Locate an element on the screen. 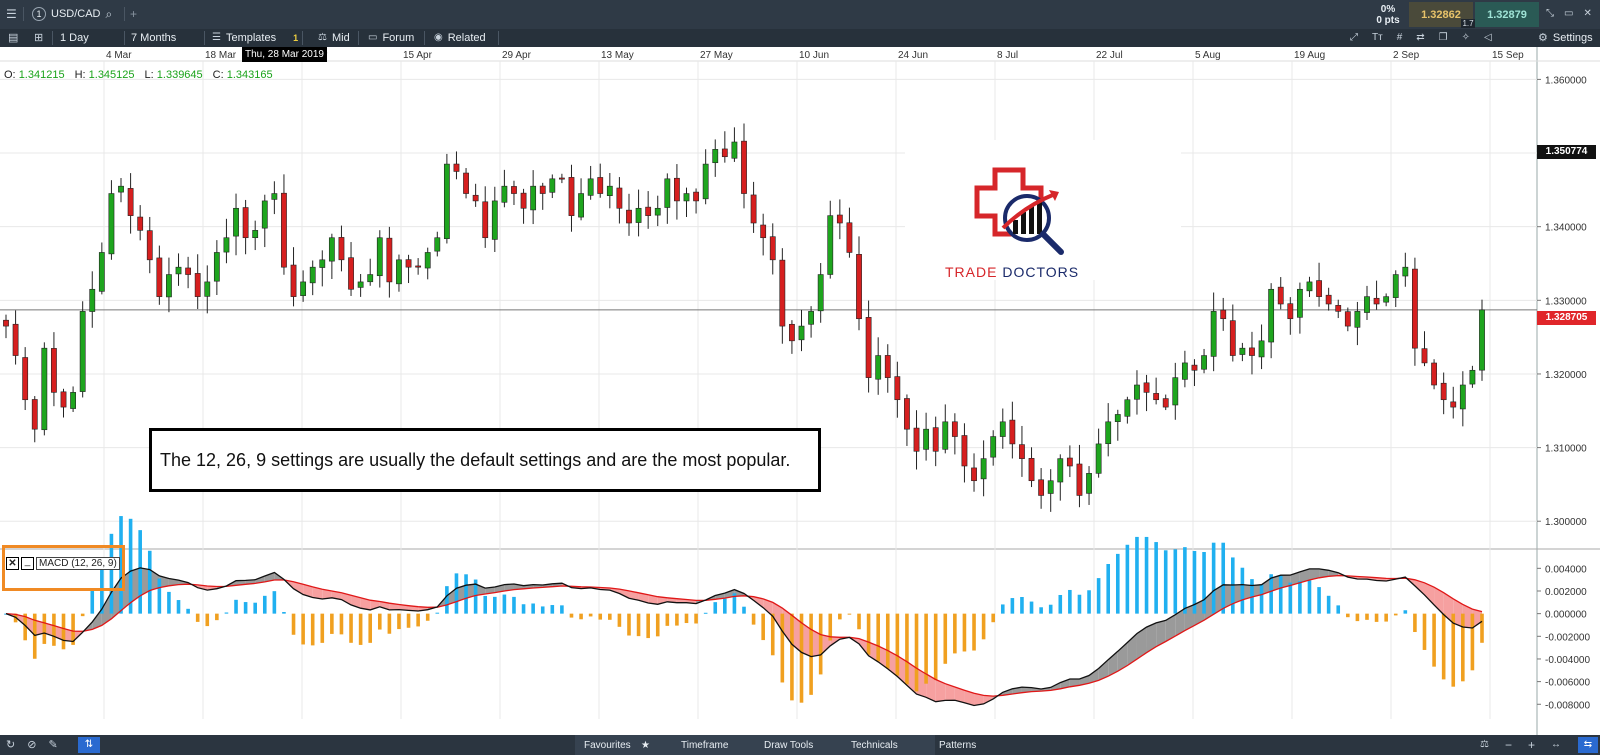 The height and width of the screenshot is (755, 1600). scale-icon: ⚖ is located at coordinates (1484, 744).